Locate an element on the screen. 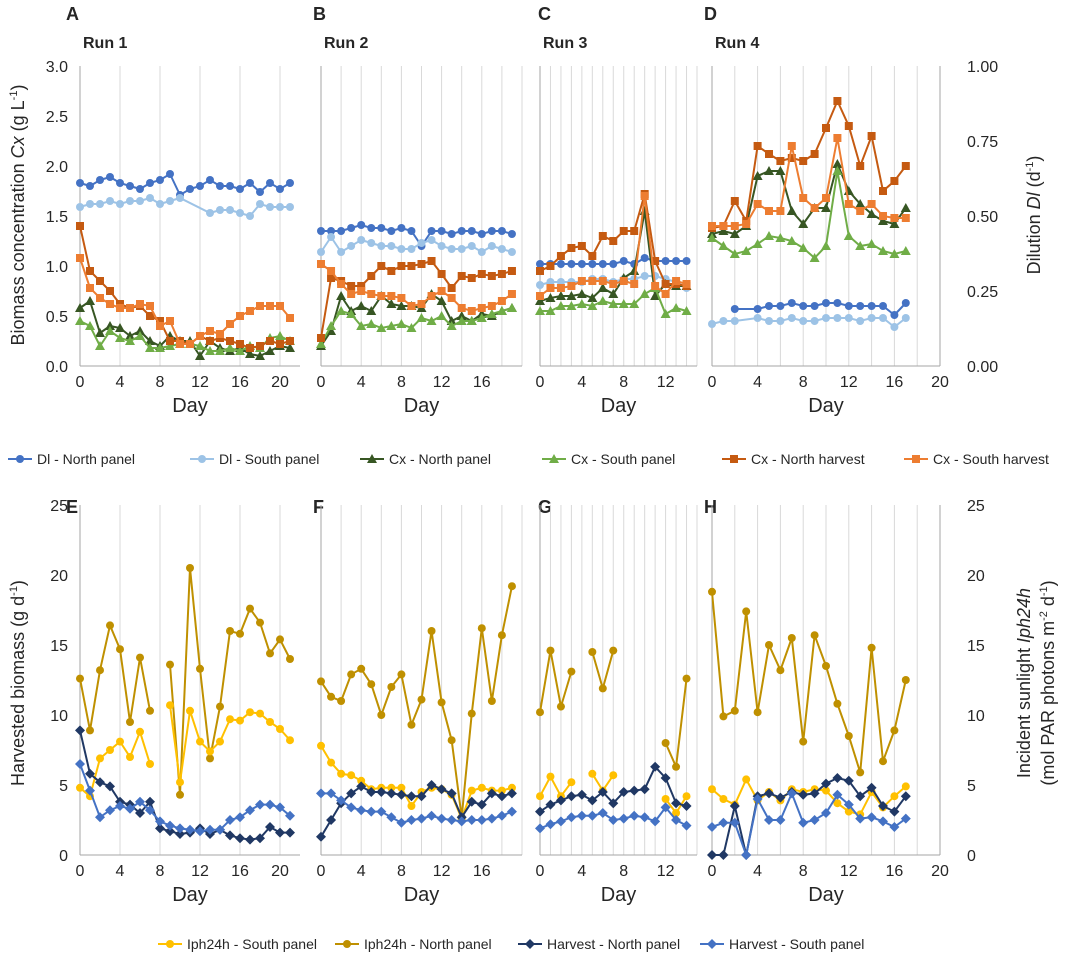 The image size is (1065, 956). legend-item: Iph24h - North panel is located at coordinates (413, 944).